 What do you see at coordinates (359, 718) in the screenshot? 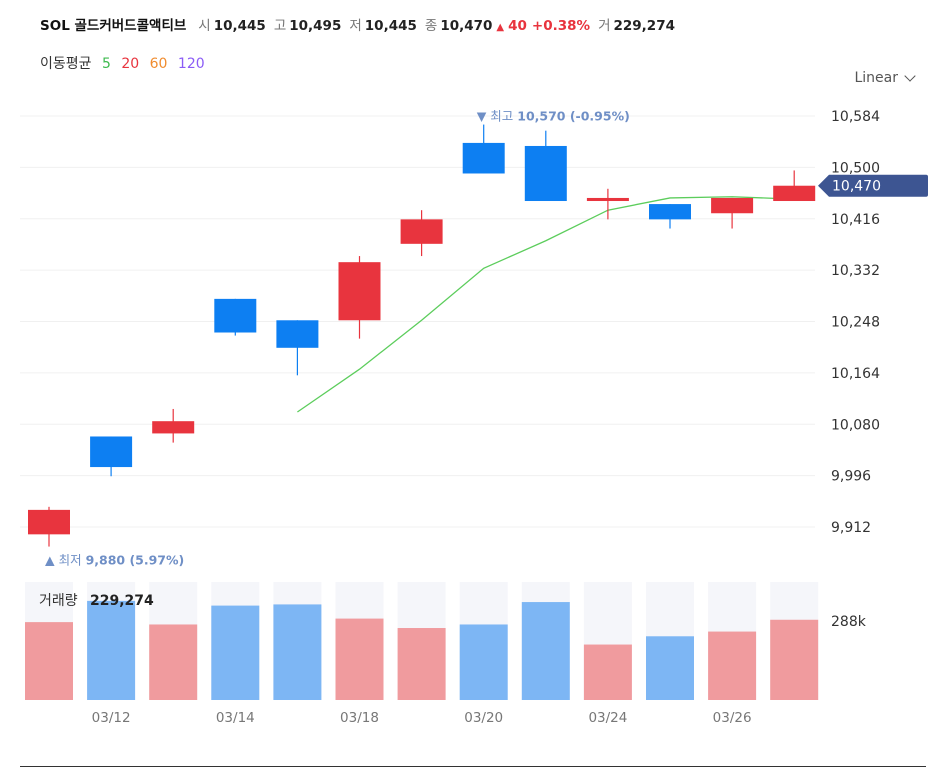
I see `x-tick-label: 03/18` at bounding box center [359, 718].